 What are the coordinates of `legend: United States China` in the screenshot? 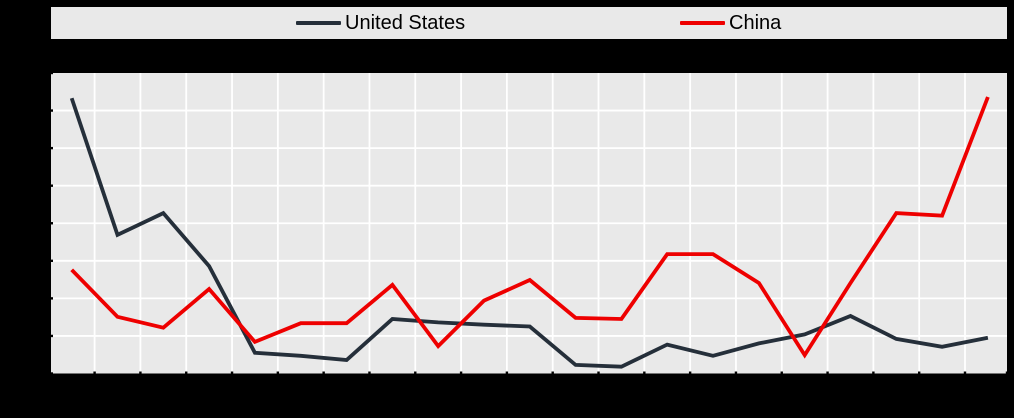 It's located at (529, 23).